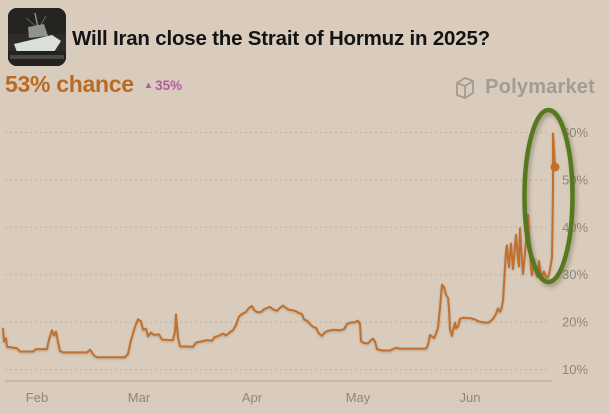  I want to click on svg-text: May, so click(358, 397).